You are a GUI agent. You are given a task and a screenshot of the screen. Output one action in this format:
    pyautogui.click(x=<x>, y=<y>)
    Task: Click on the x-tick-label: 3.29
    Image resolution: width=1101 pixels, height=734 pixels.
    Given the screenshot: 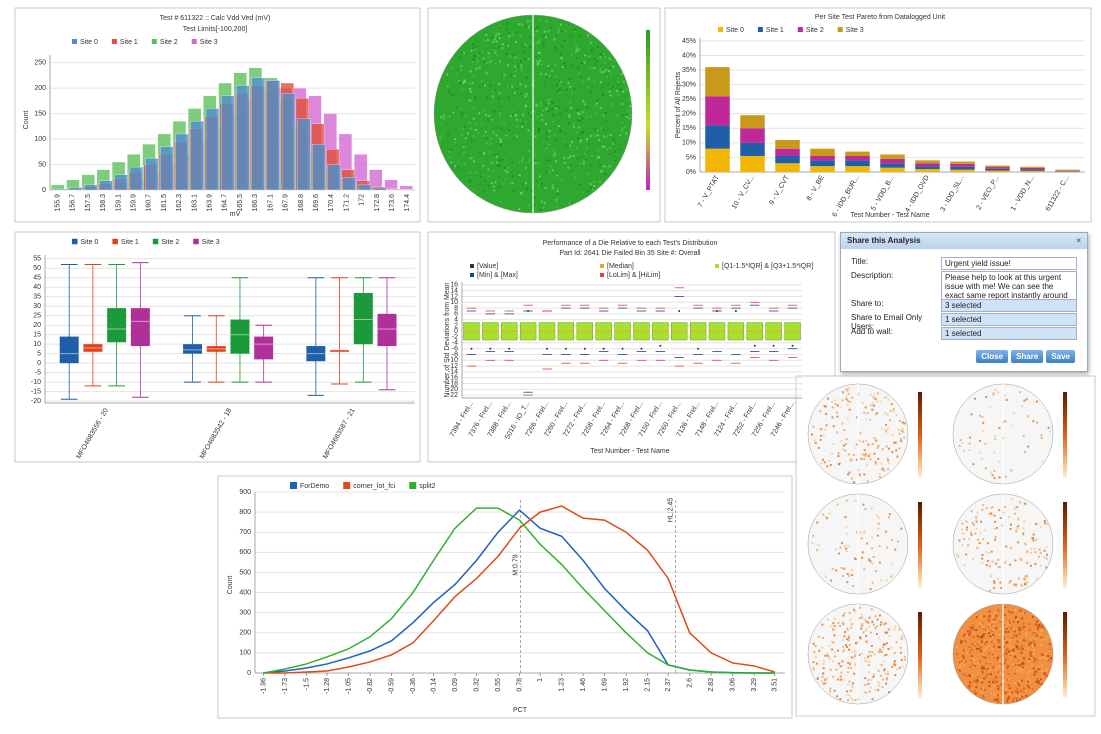 What is the action you would take?
    pyautogui.click(x=754, y=685)
    